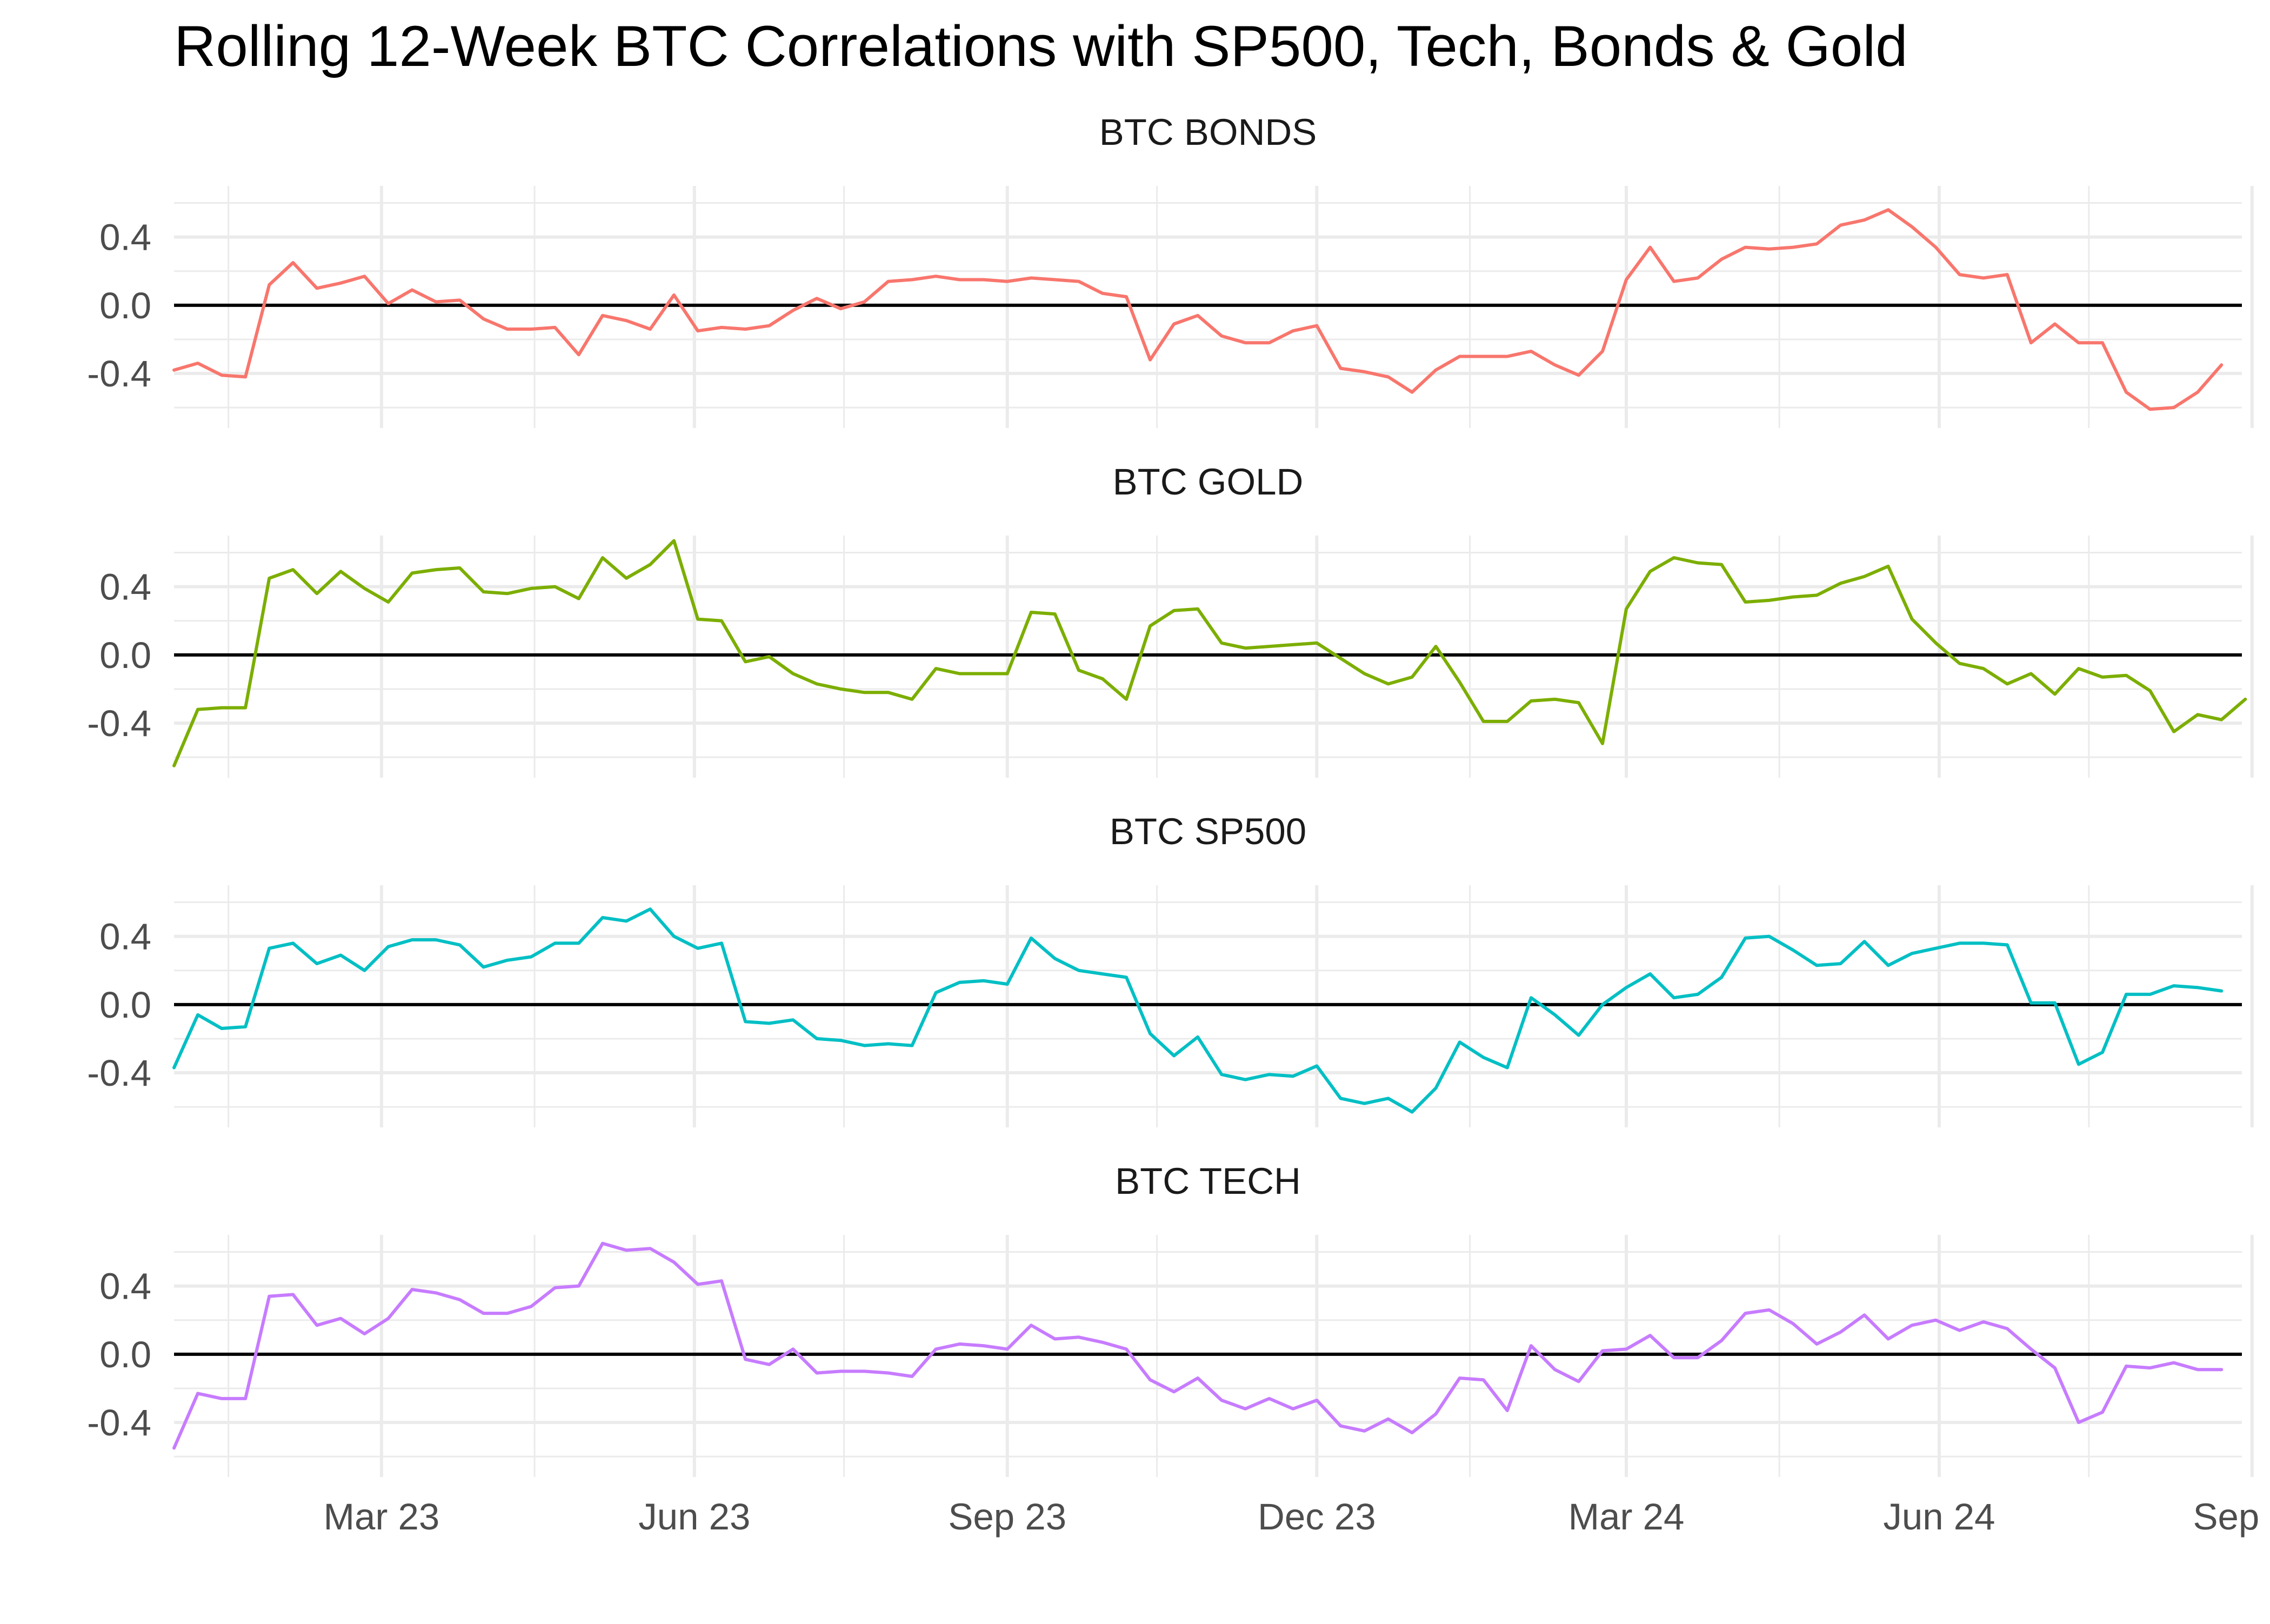 The width and height of the screenshot is (2270, 1624). What do you see at coordinates (1317, 1517) in the screenshot?
I see `x-tick-label: Dec 23` at bounding box center [1317, 1517].